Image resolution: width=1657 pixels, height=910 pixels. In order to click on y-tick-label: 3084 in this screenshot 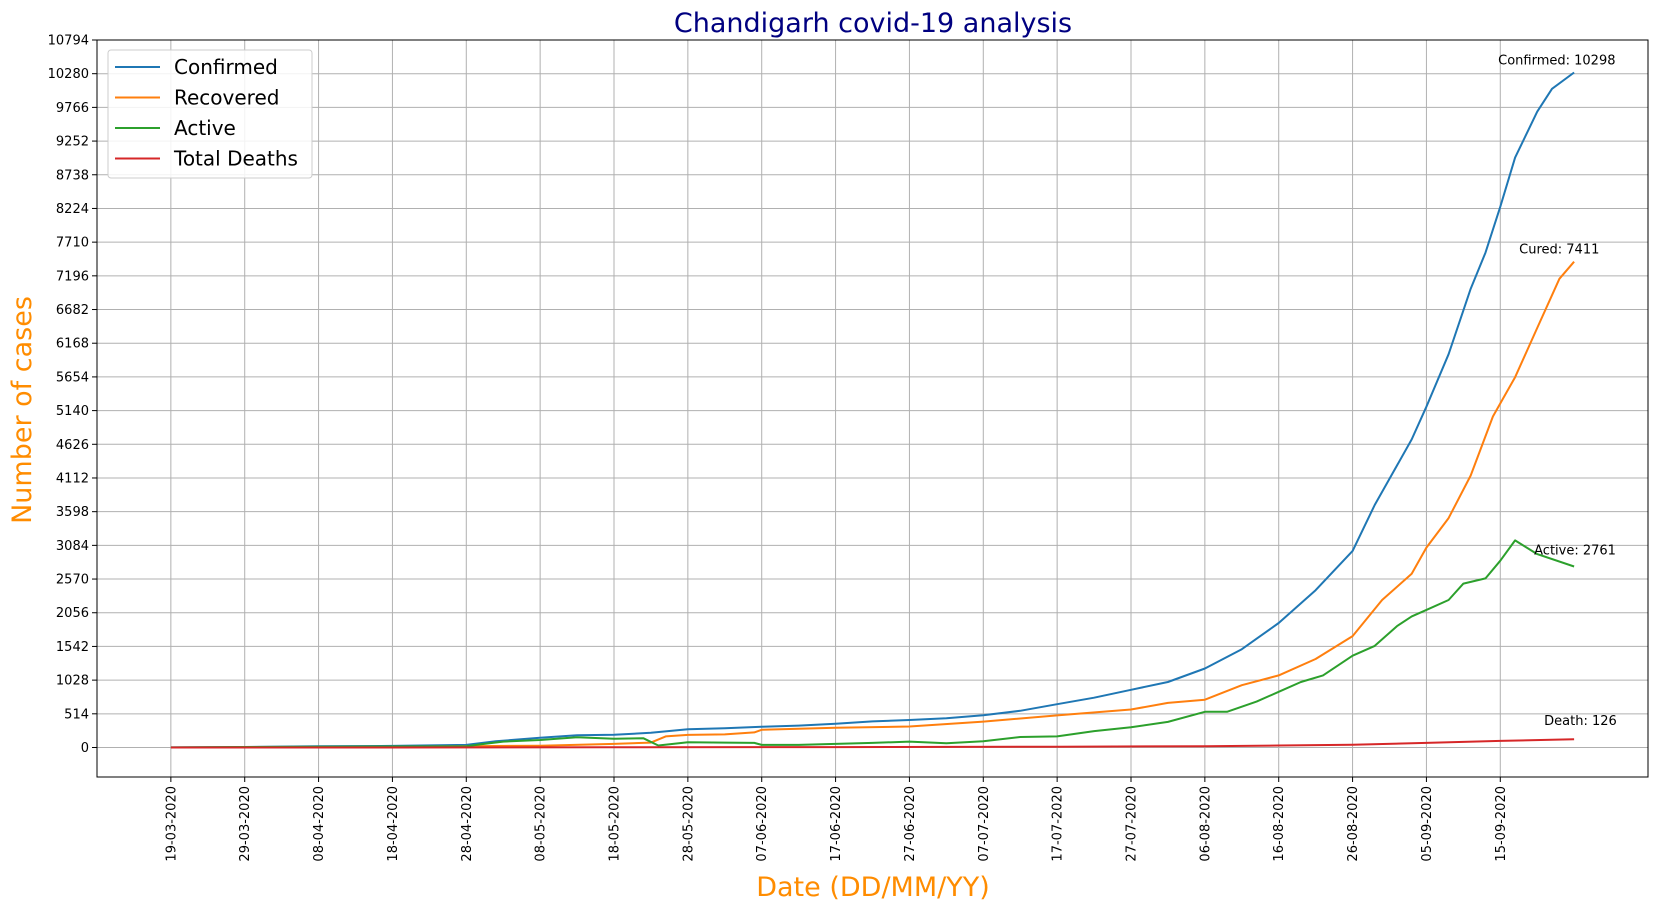, I will do `click(72, 546)`.